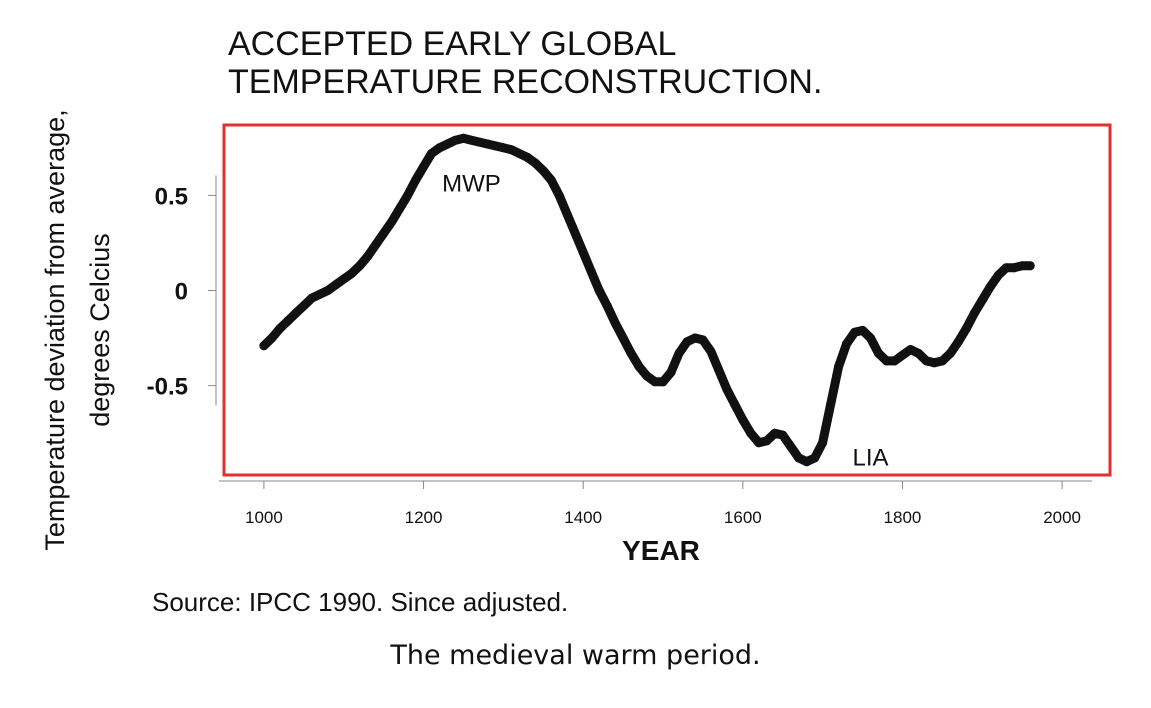 The width and height of the screenshot is (1151, 708). What do you see at coordinates (100, 330) in the screenshot?
I see `y-axis-label-line-2: degrees Celcius` at bounding box center [100, 330].